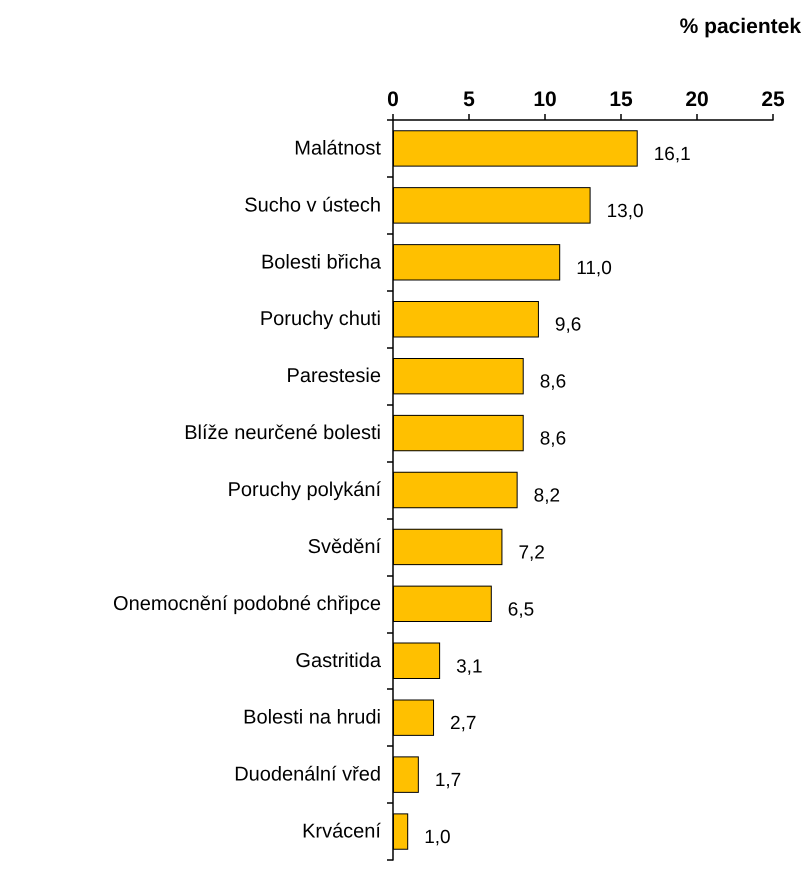  Describe the element at coordinates (305, 490) in the screenshot. I see `y-tick-label: Poruchy polykání` at that location.